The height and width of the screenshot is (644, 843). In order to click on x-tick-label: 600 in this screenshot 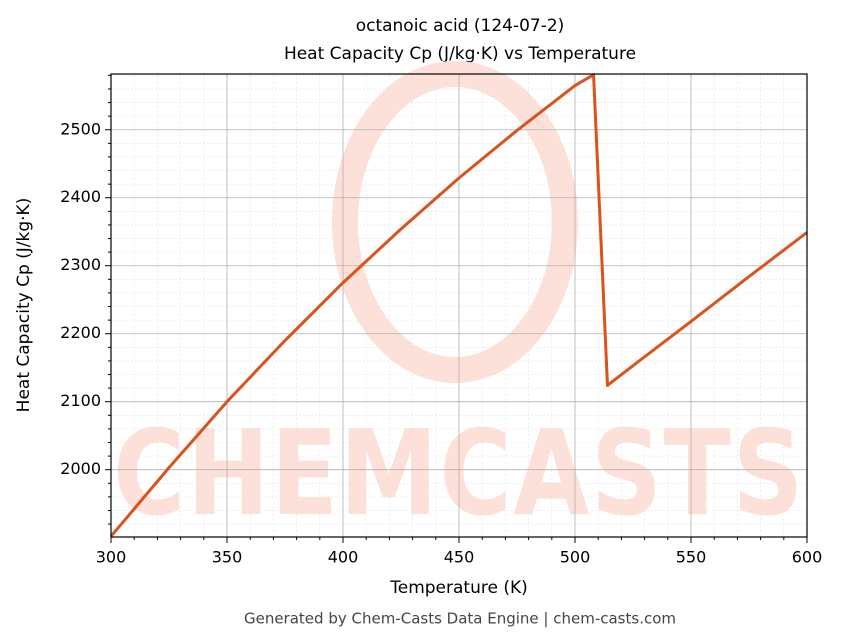, I will do `click(807, 557)`.